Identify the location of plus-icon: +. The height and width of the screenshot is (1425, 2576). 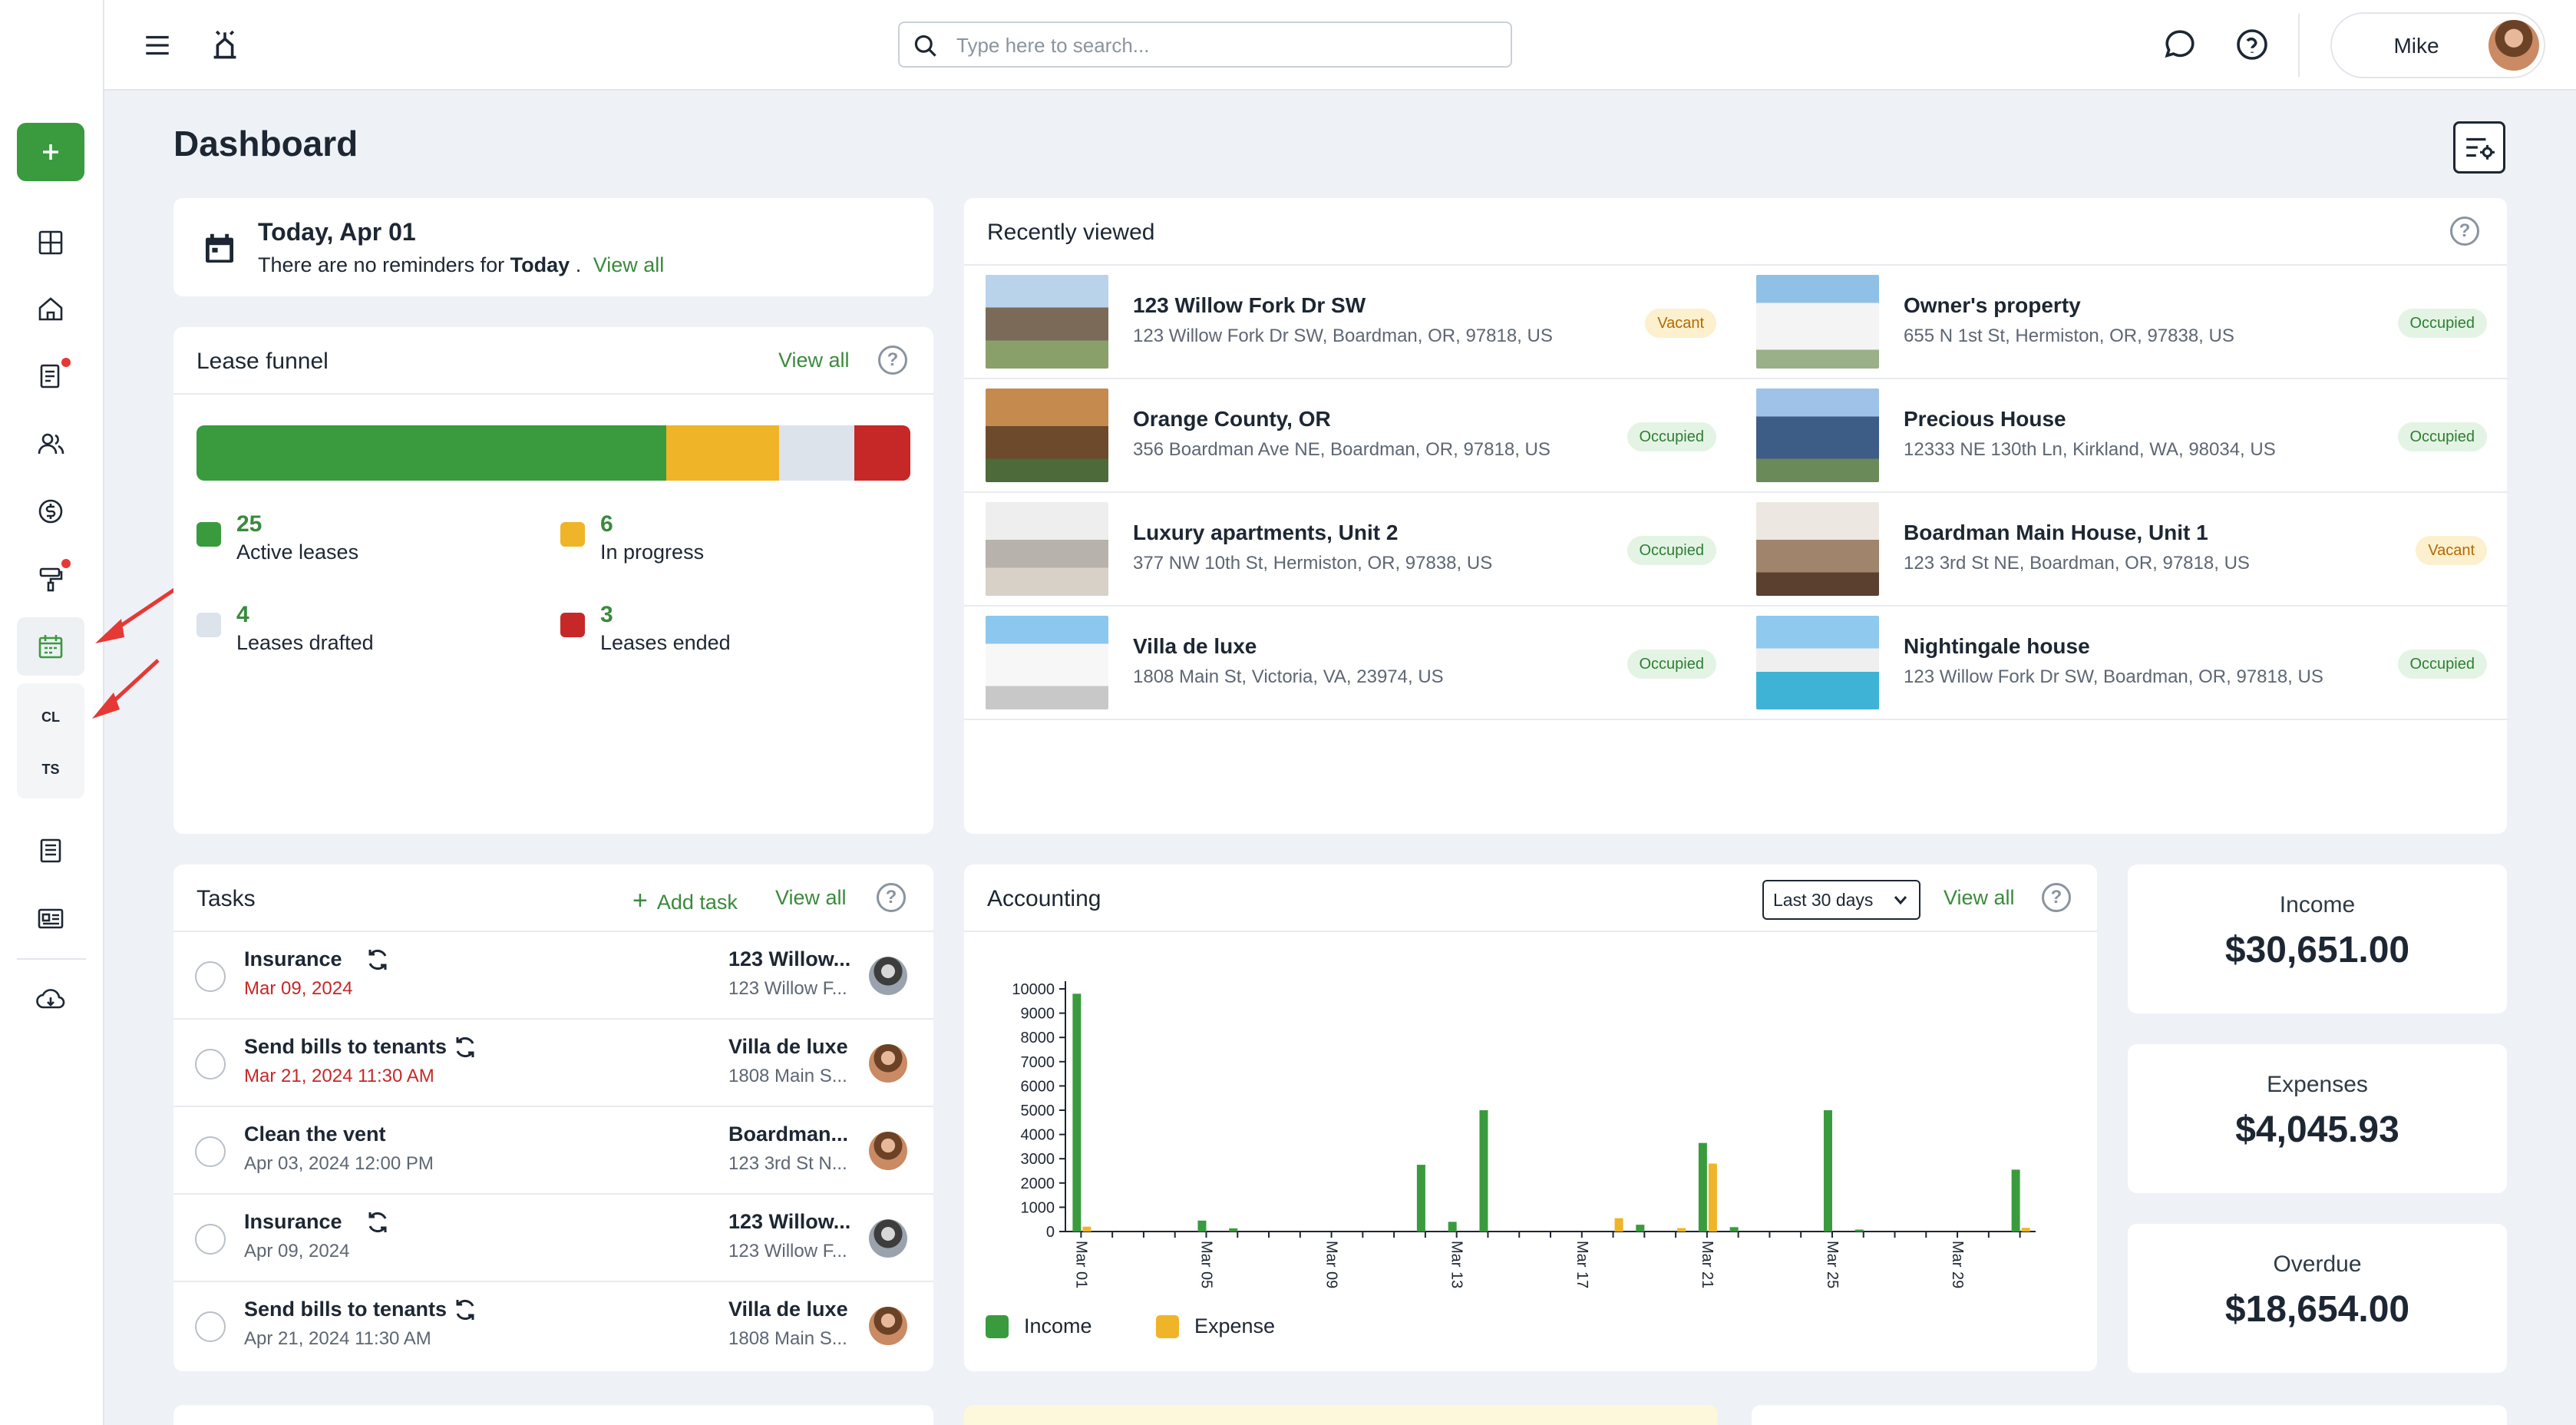
(640, 901).